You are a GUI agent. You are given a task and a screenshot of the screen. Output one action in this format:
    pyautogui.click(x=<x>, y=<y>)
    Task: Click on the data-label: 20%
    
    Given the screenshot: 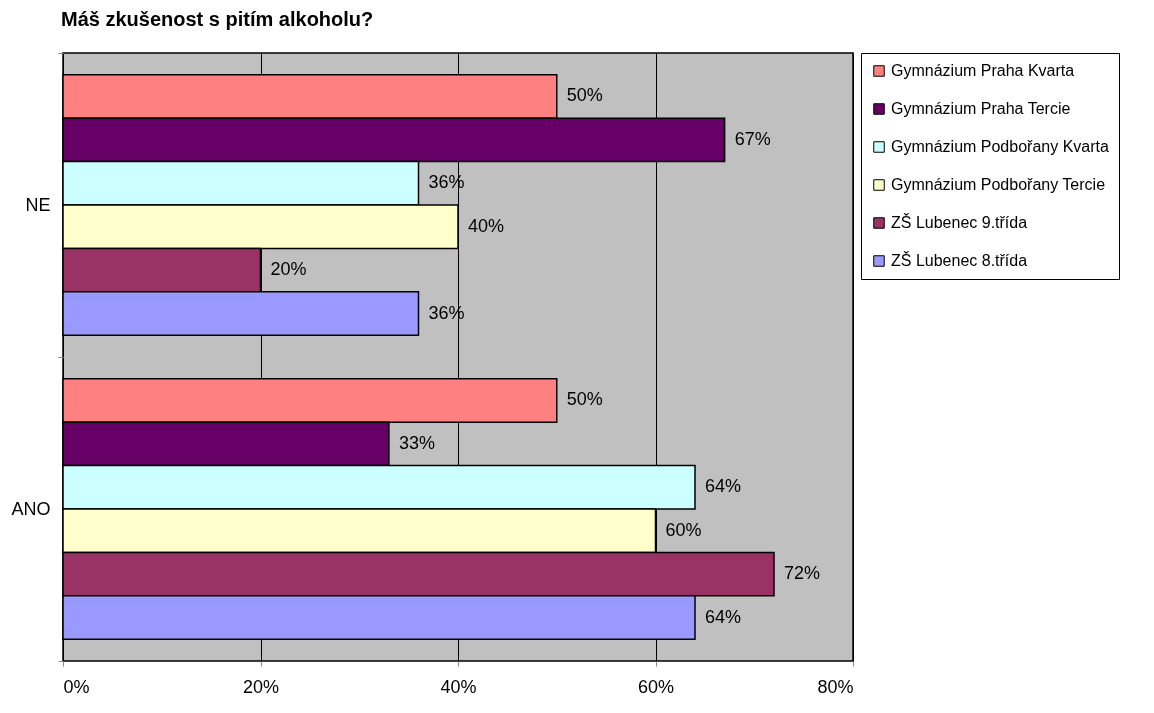 What is the action you would take?
    pyautogui.click(x=288, y=269)
    